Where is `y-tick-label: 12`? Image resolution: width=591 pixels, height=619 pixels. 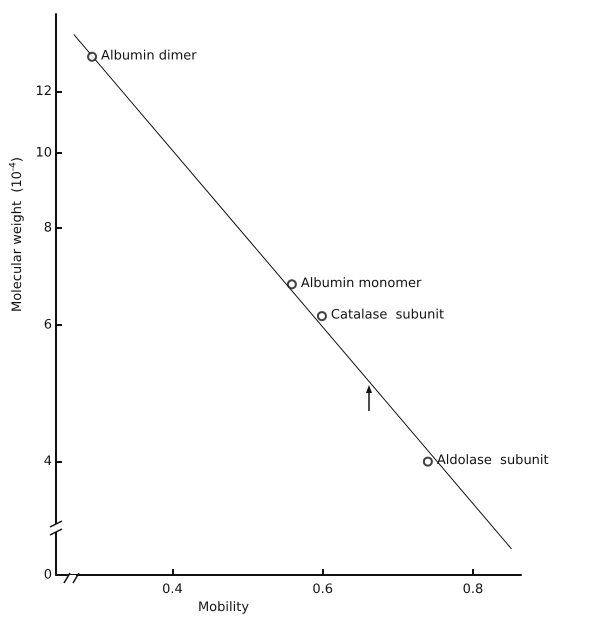
y-tick-label: 12 is located at coordinates (43, 91).